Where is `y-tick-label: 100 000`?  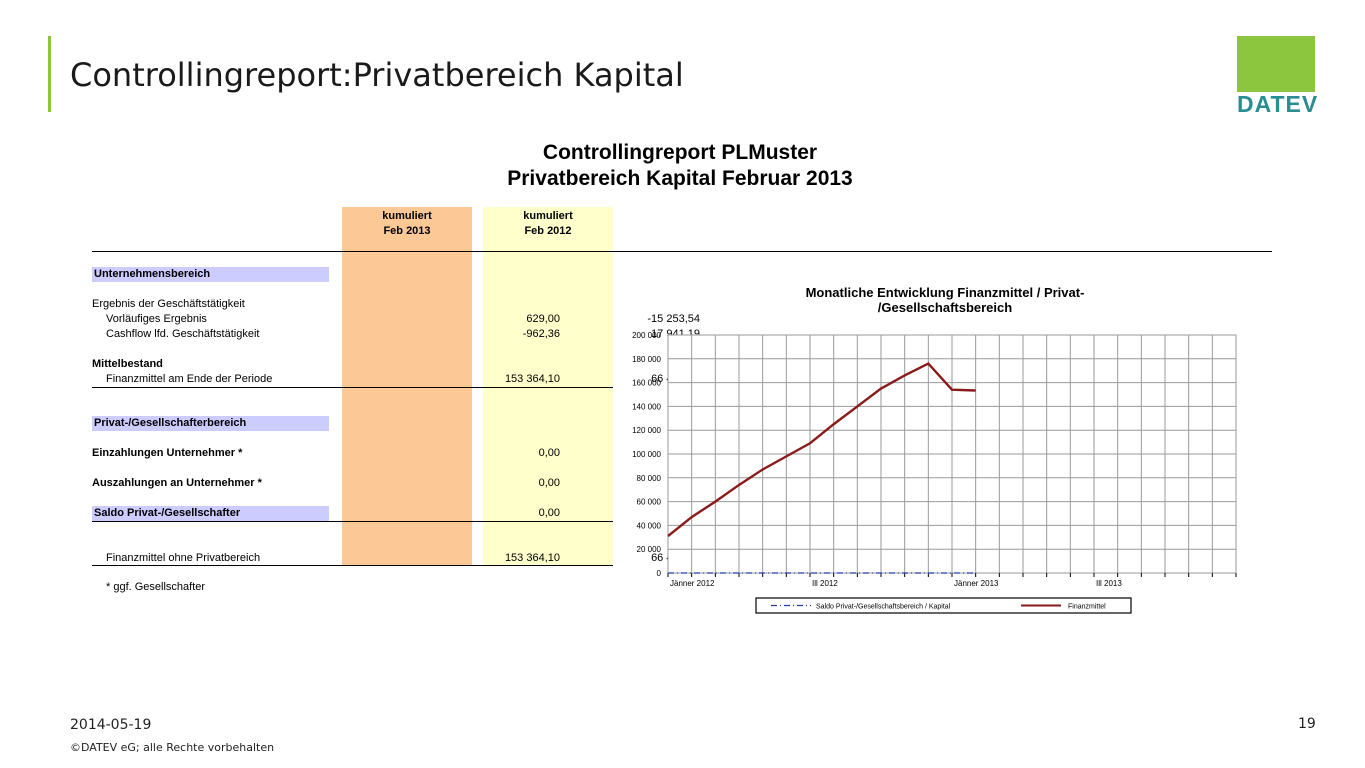 y-tick-label: 100 000 is located at coordinates (646, 454).